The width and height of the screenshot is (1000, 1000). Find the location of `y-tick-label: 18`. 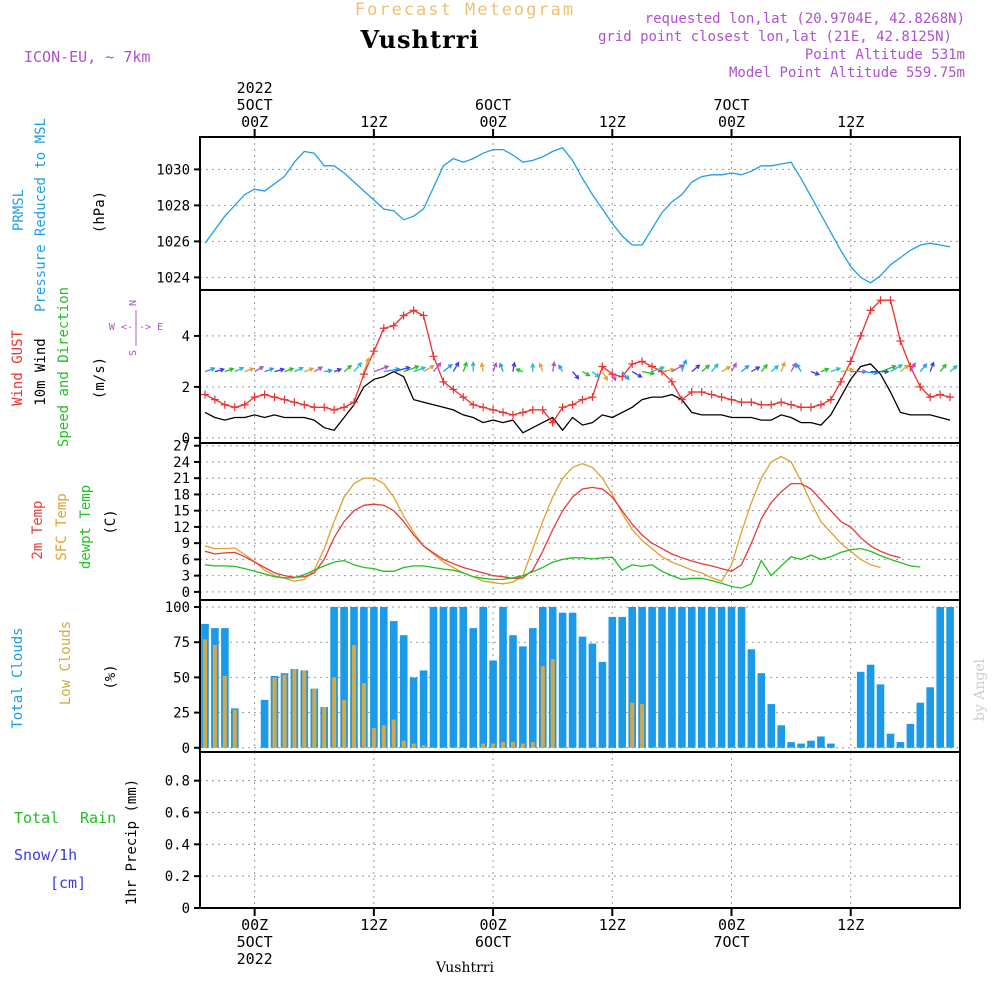

y-tick-label: 18 is located at coordinates (181, 495).